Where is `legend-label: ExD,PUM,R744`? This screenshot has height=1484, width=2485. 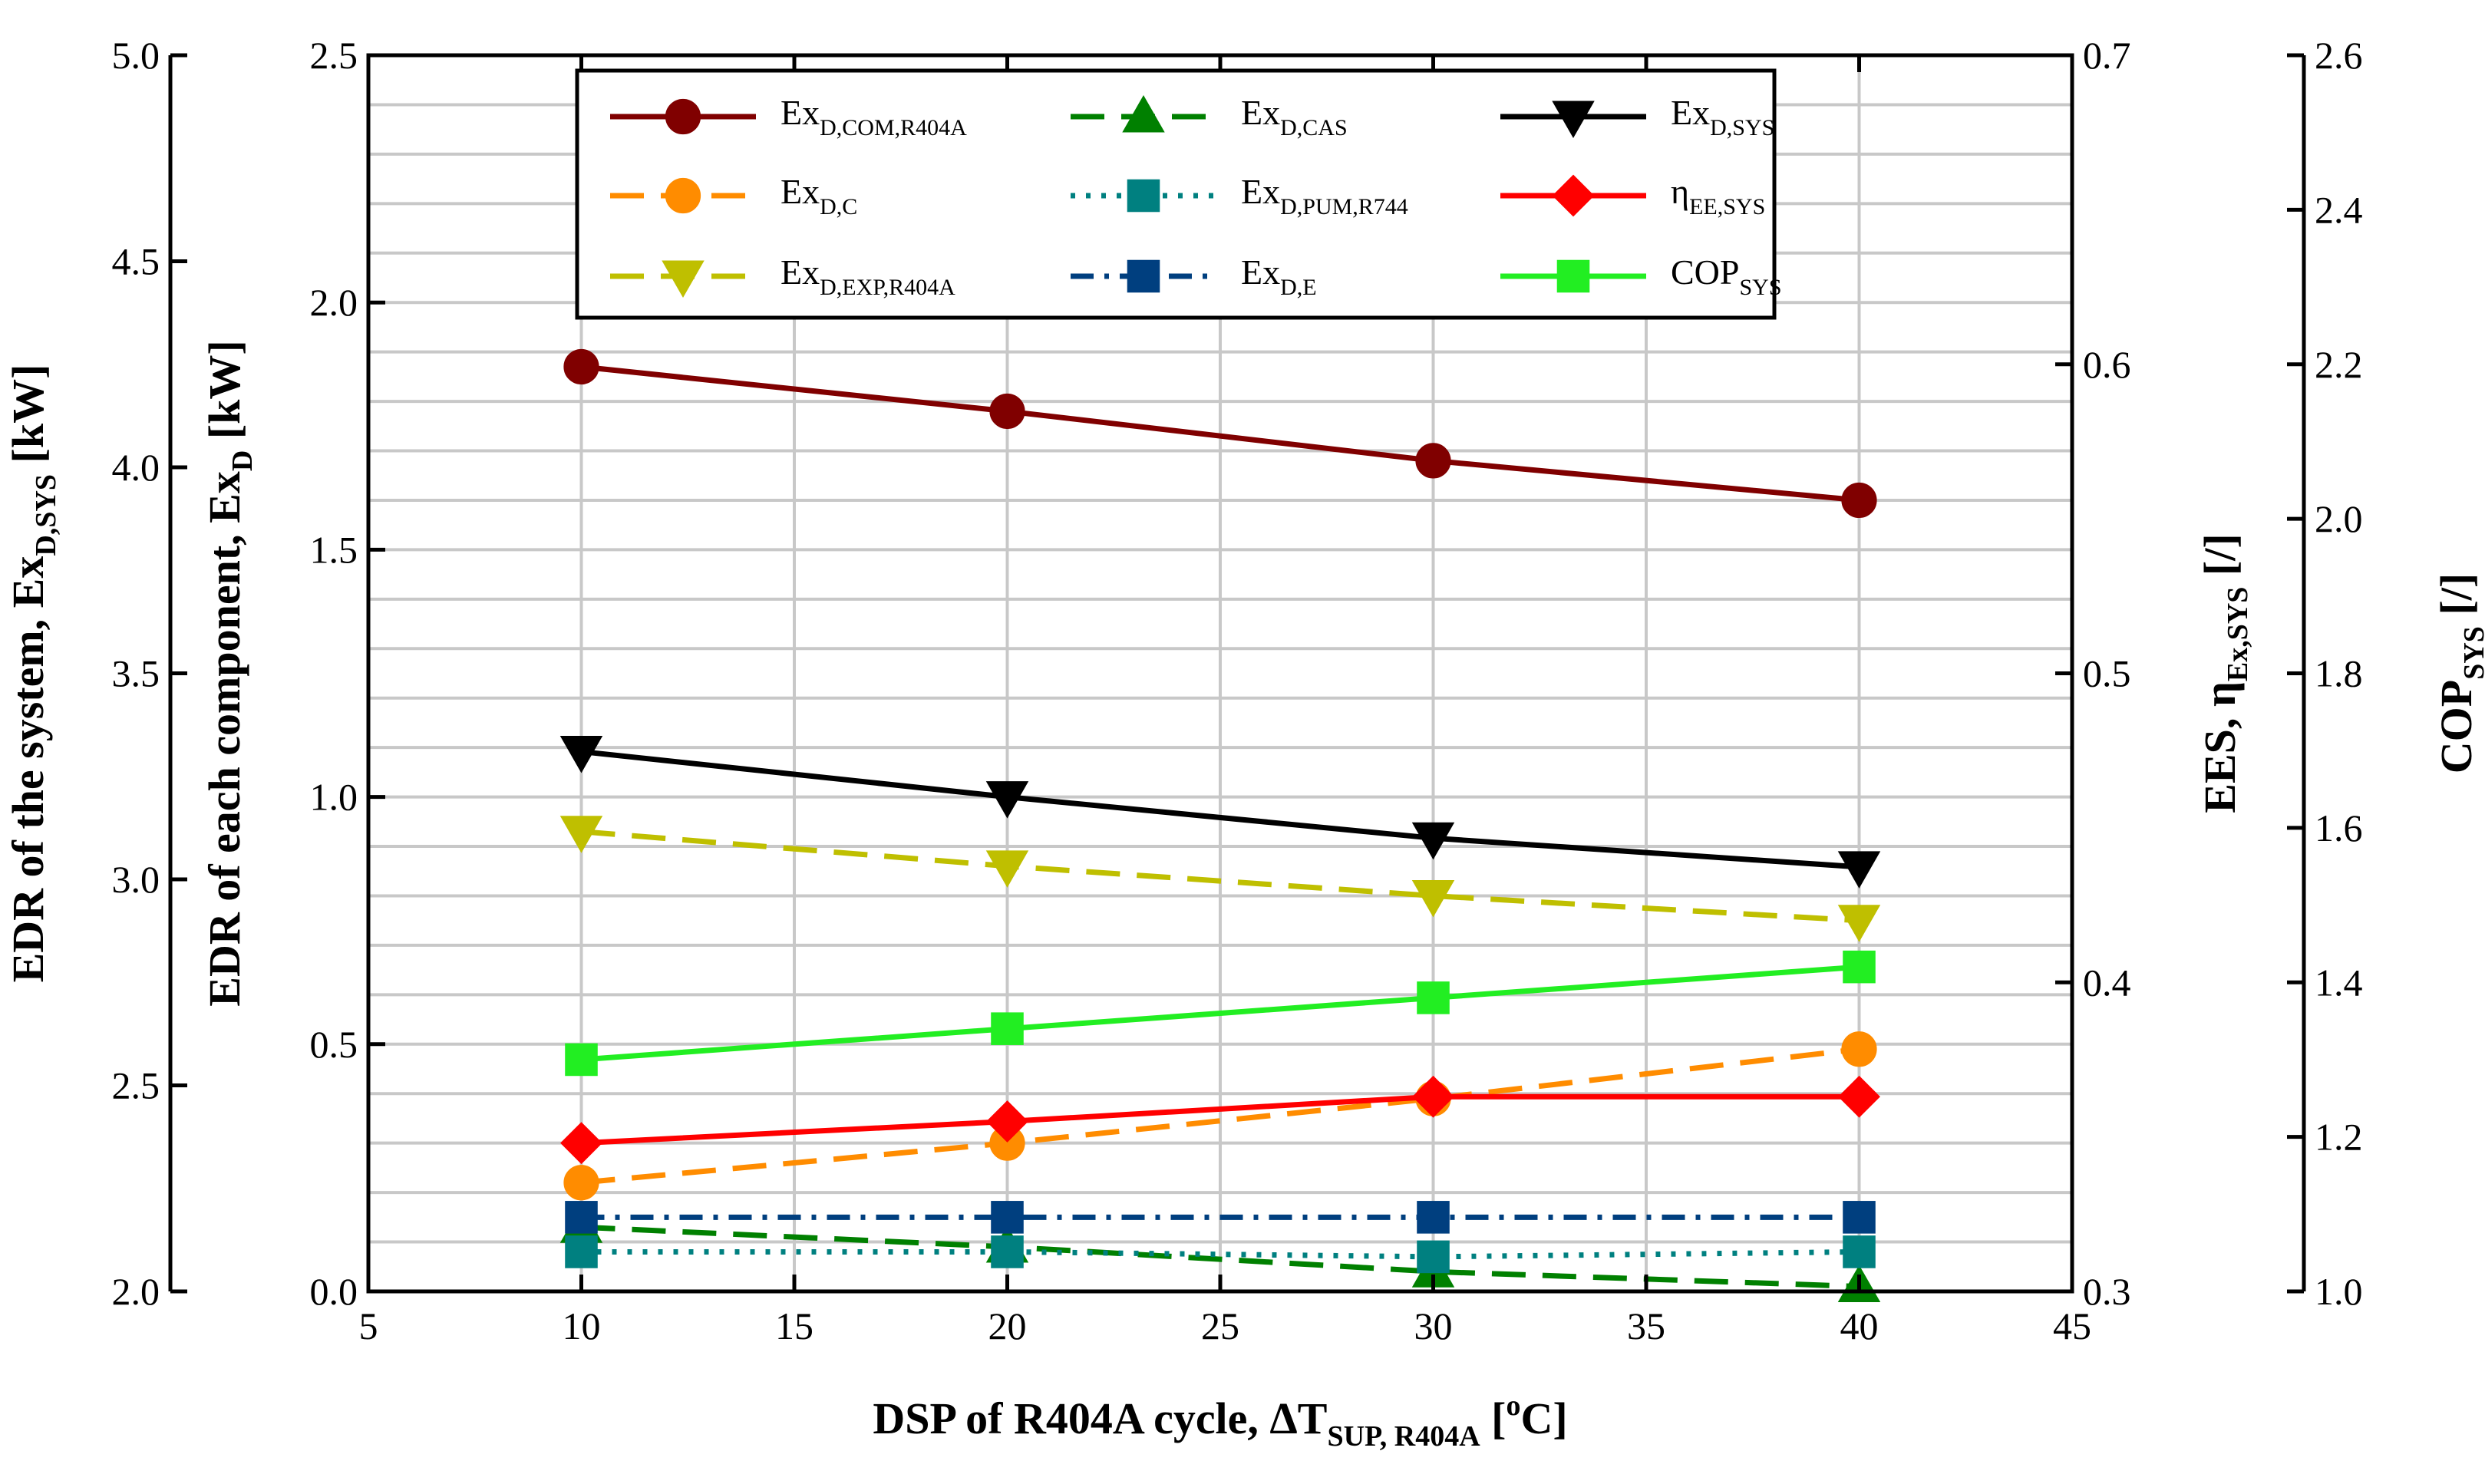
legend-label: ExD,PUM,R744 is located at coordinates (1324, 195).